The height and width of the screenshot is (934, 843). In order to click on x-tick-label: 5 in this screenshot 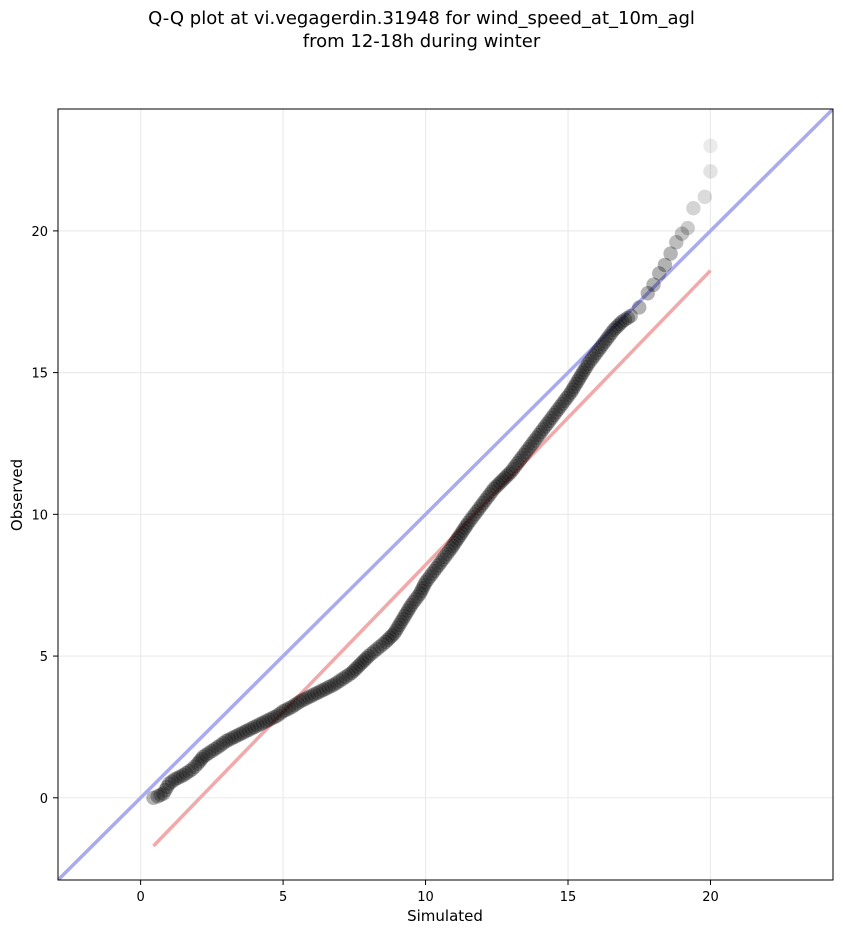, I will do `click(283, 897)`.